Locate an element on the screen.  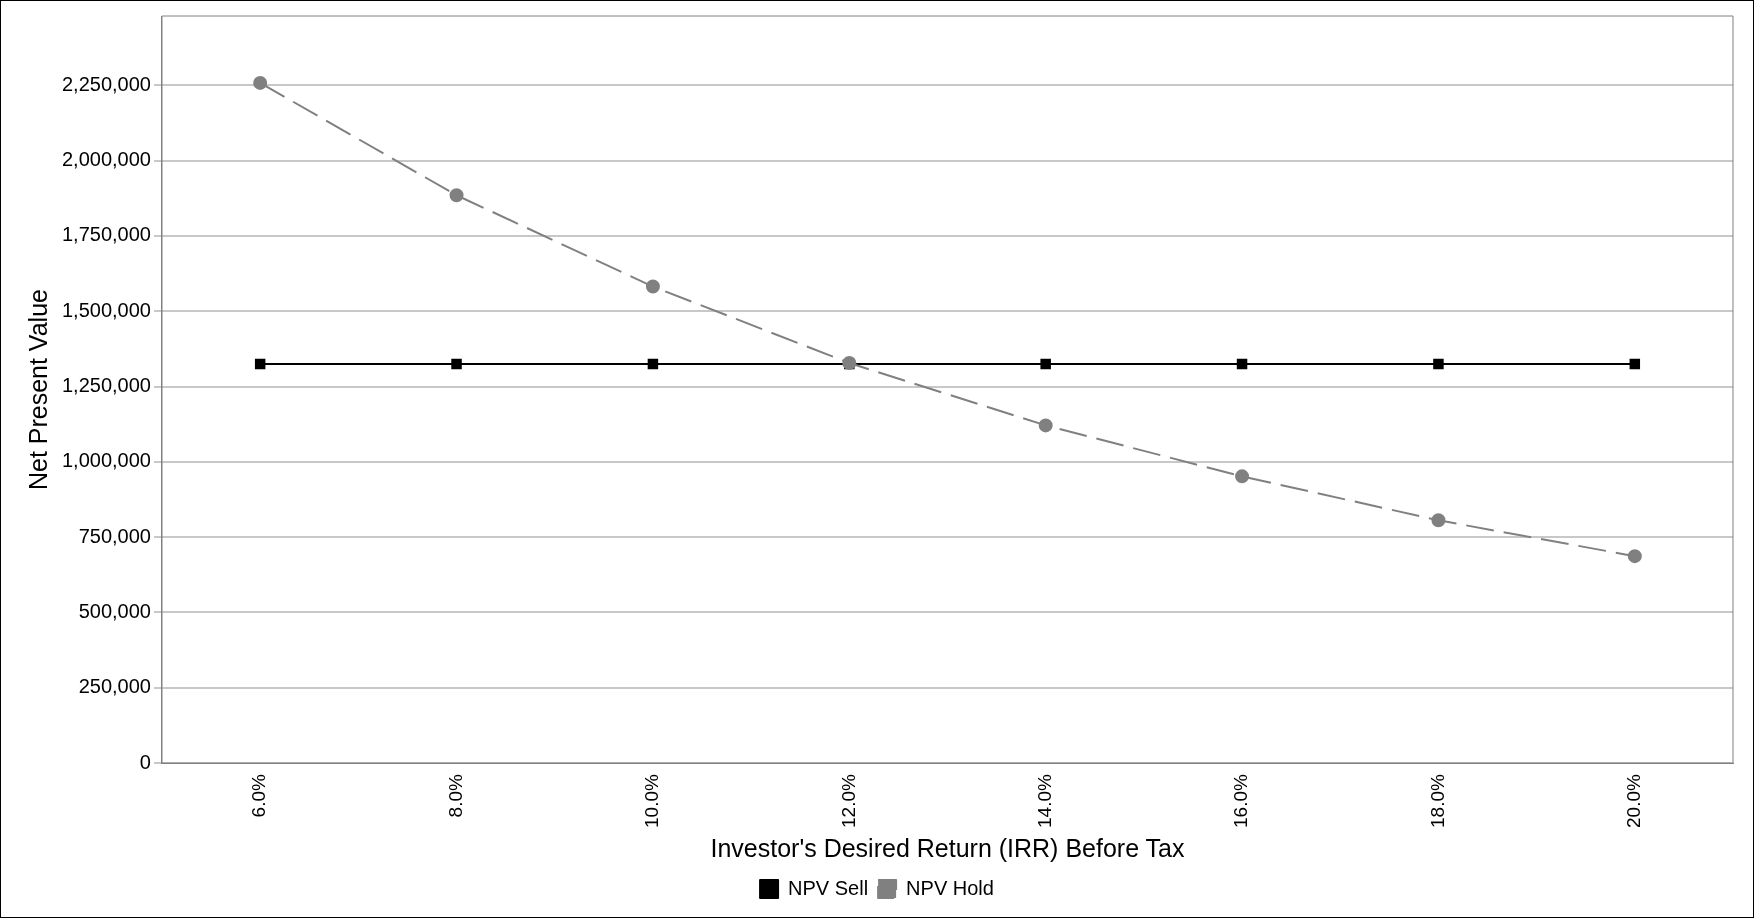
y-tick-label: 500,000 is located at coordinates (114, 611).